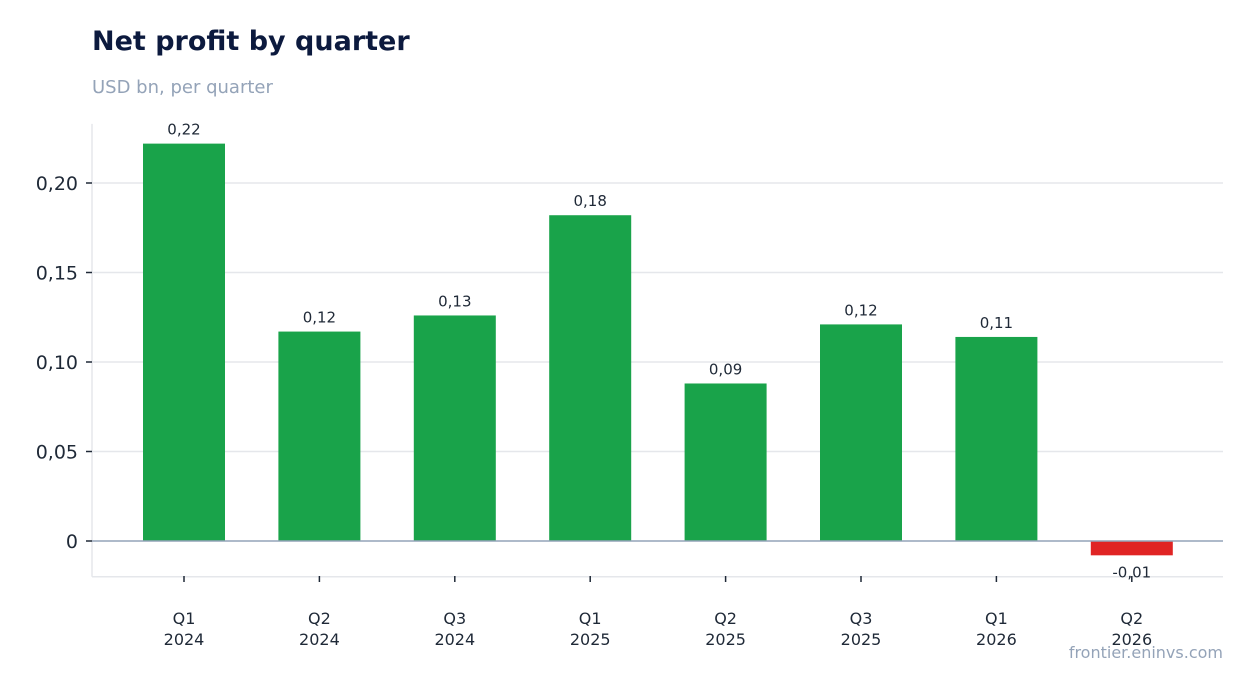 This screenshot has width=1254, height=693. Describe the element at coordinates (72, 542) in the screenshot. I see `y-tick-label: 0` at that location.